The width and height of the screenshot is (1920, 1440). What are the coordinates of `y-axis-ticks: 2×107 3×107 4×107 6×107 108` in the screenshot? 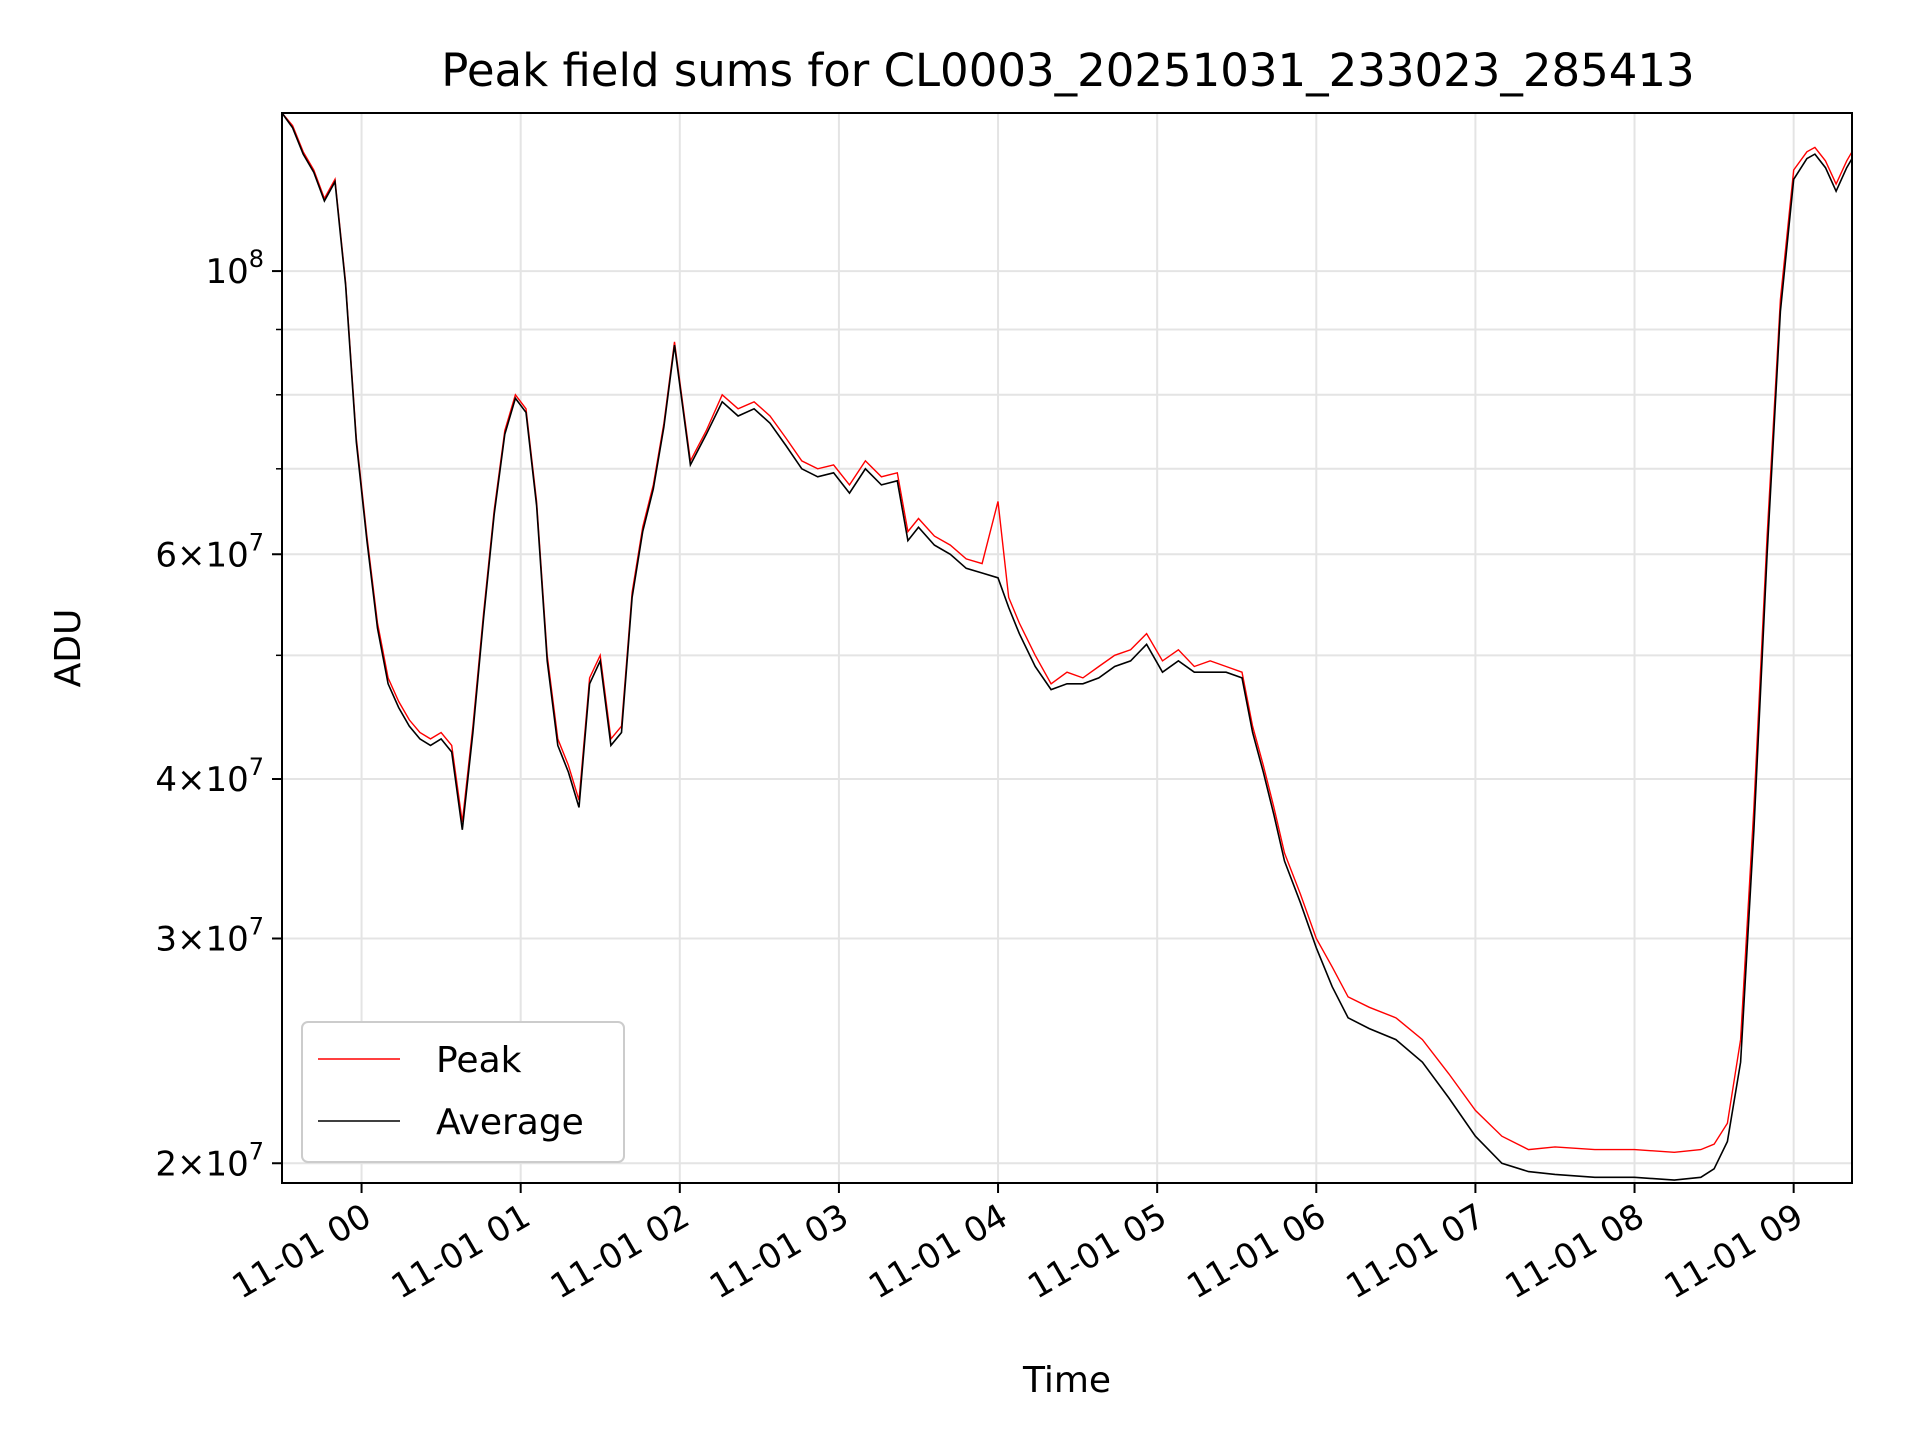 It's located at (218, 714).